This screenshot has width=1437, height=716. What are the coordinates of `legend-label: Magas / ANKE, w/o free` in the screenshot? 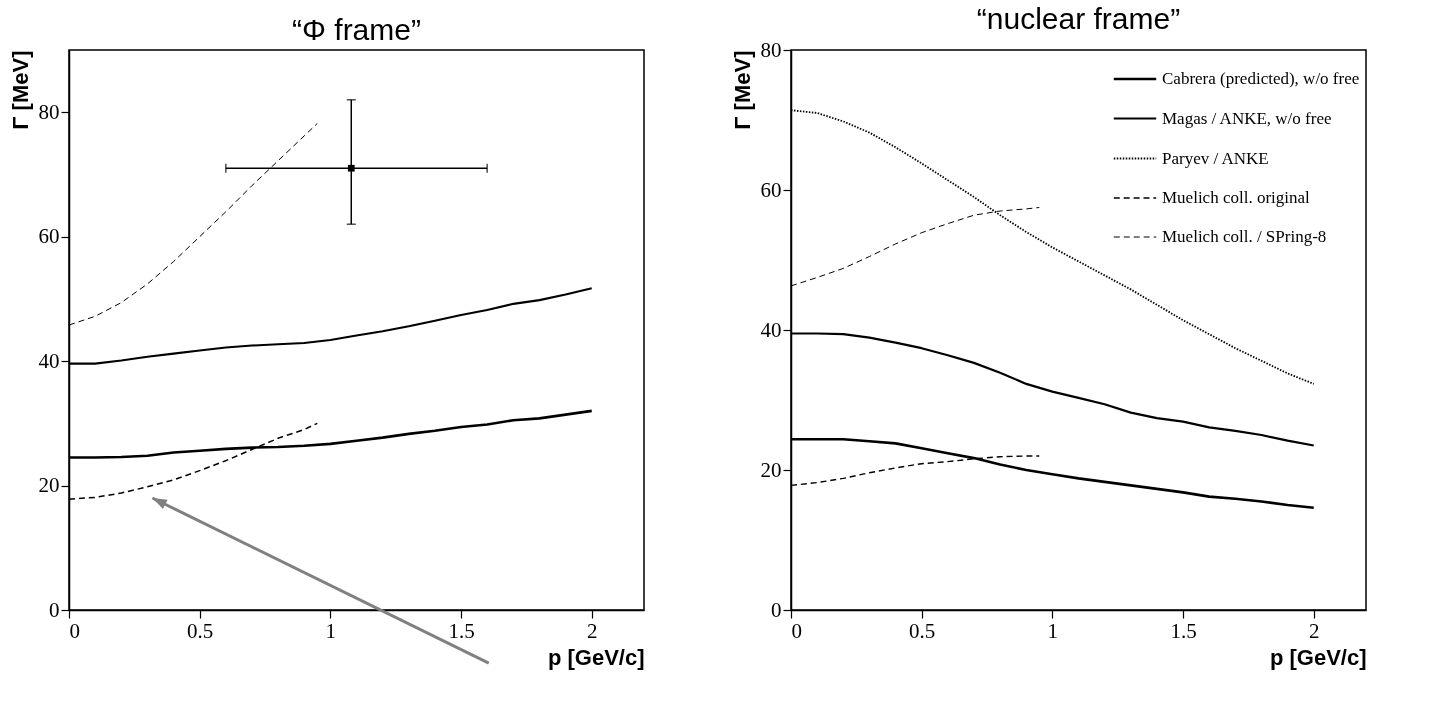 It's located at (1247, 118).